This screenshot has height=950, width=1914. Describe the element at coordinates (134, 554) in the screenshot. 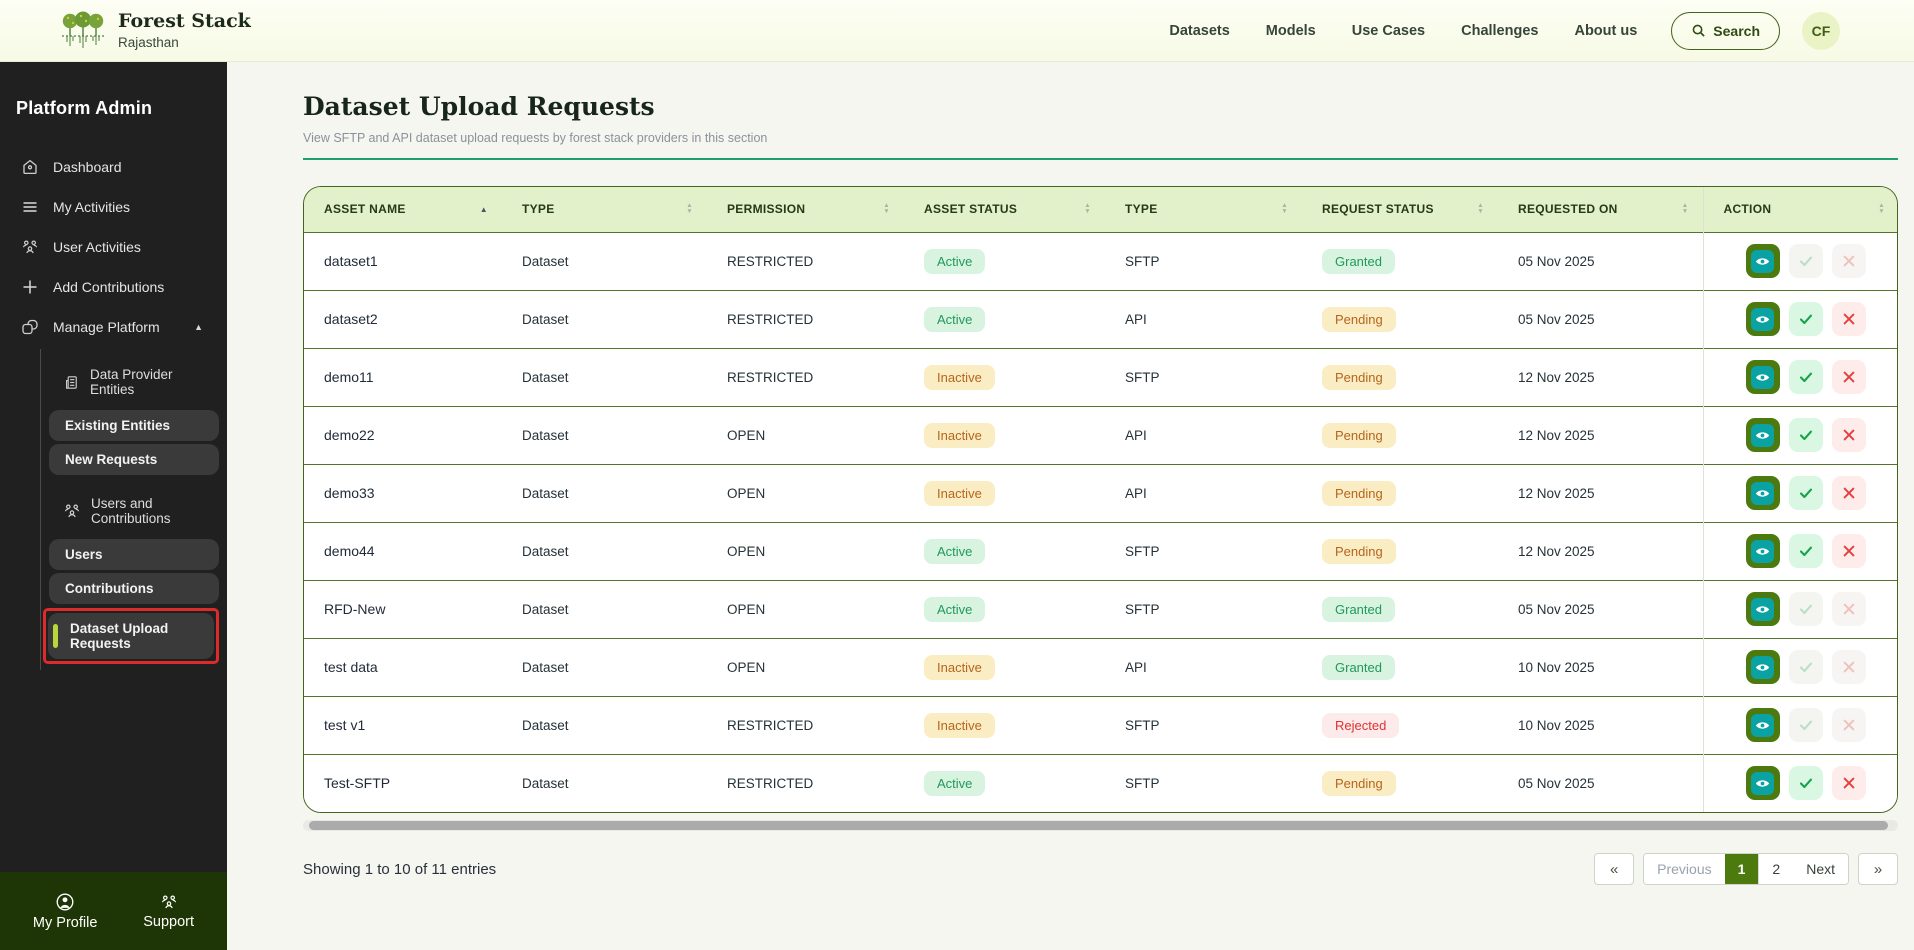

I see `sidebar-link-users: Users` at that location.